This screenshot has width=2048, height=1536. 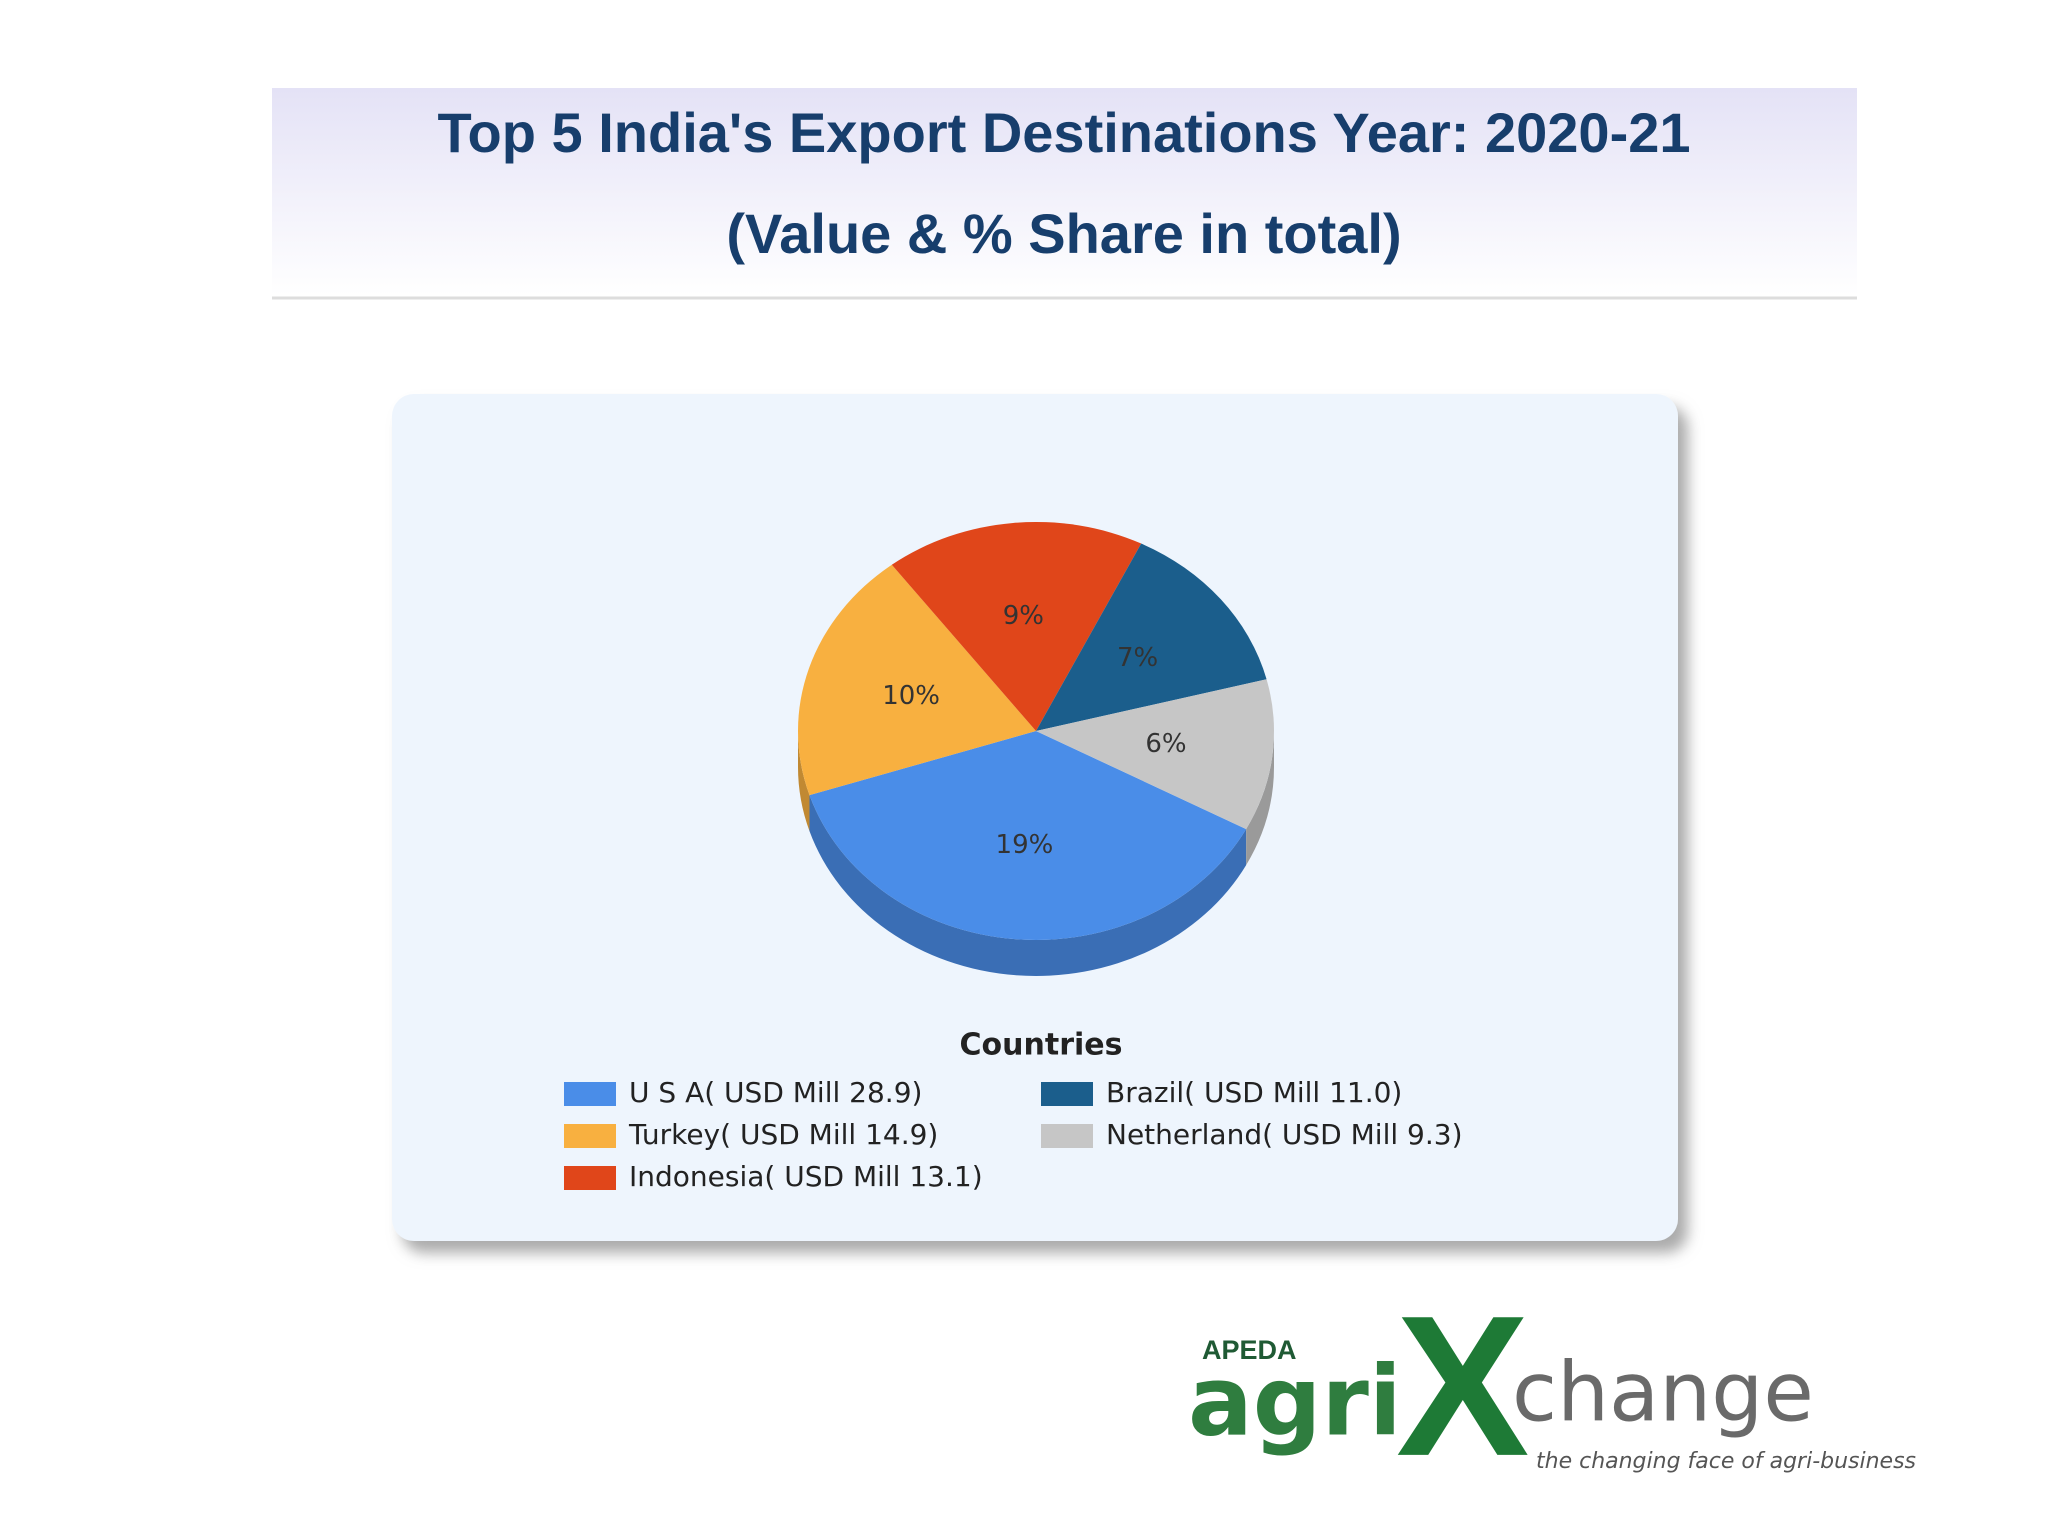 What do you see at coordinates (1063, 233) in the screenshot?
I see `chart-subtitle: (Value & % Share in total)` at bounding box center [1063, 233].